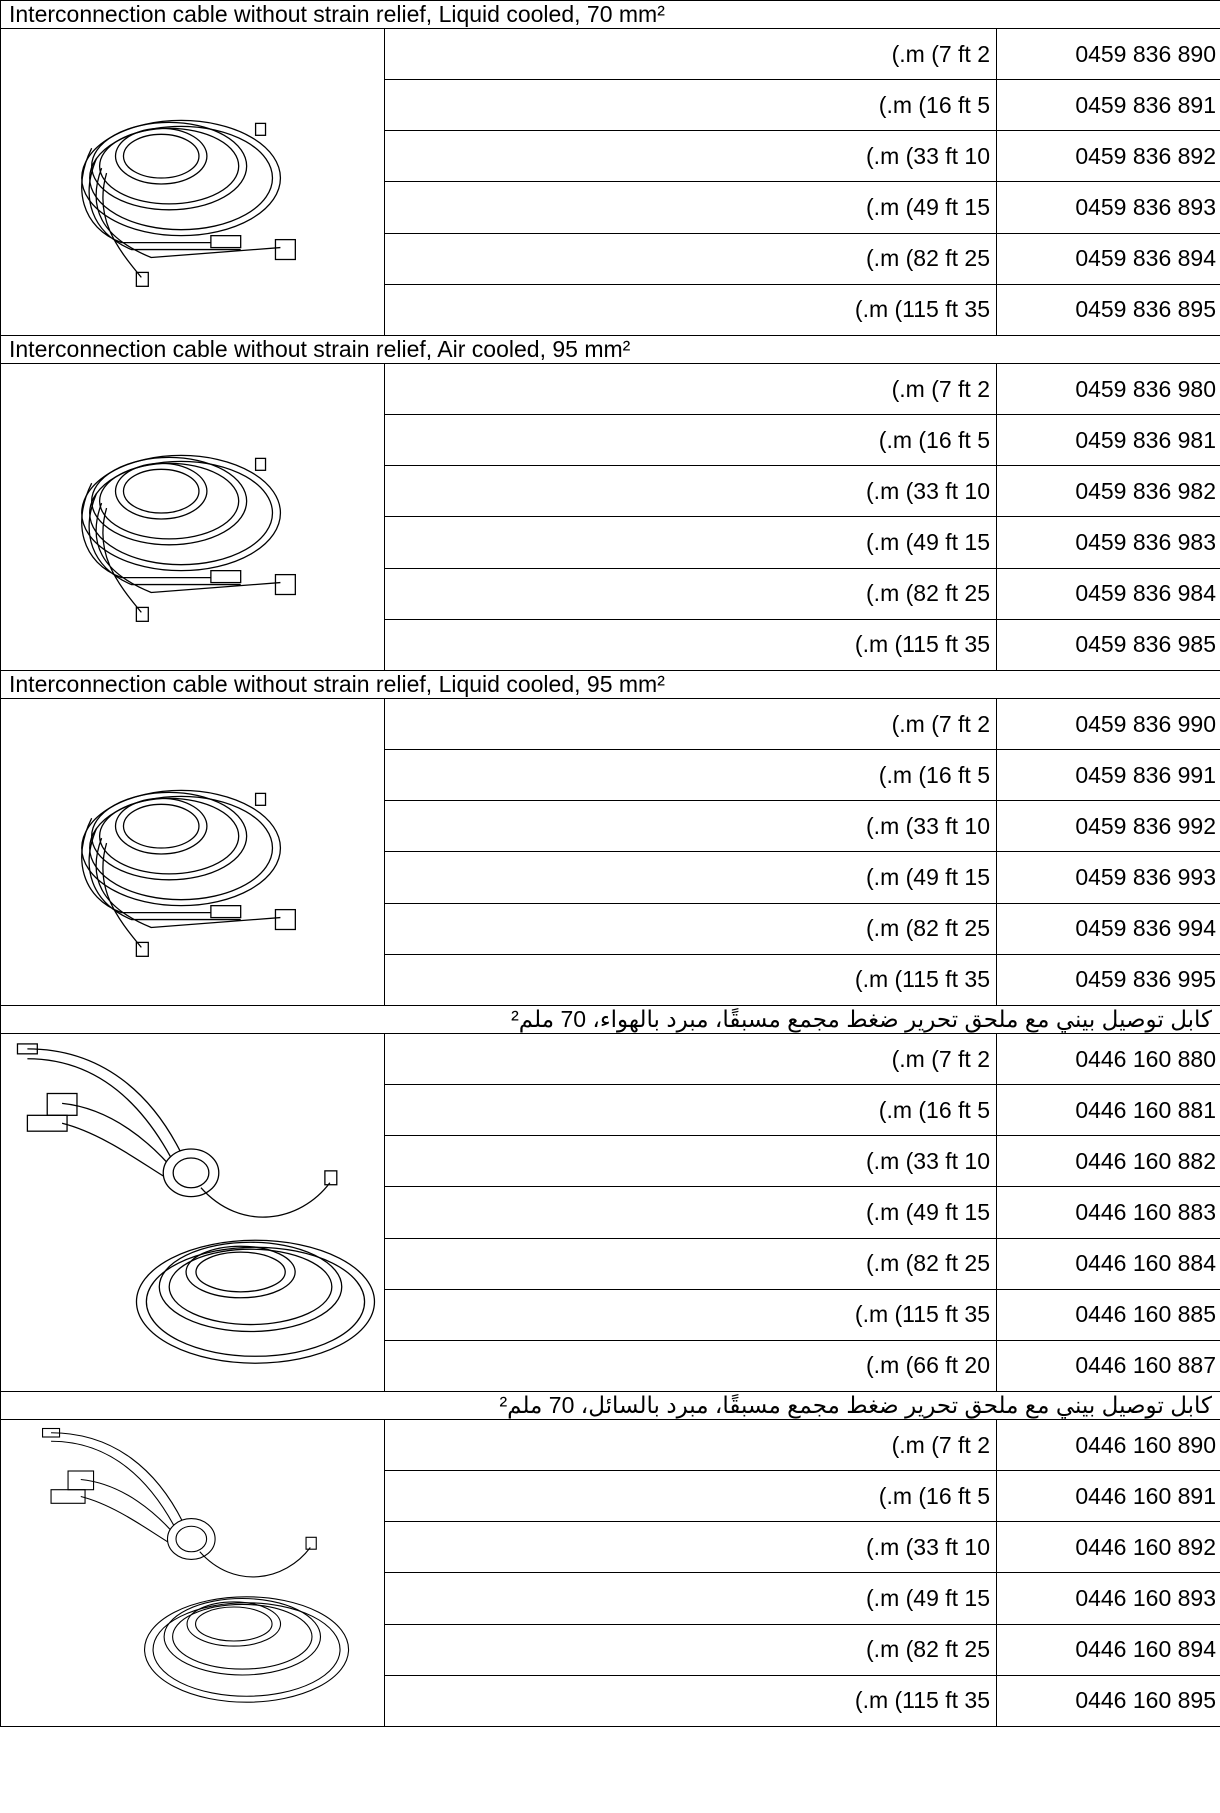 This screenshot has width=1220, height=1813. What do you see at coordinates (1107, 54) in the screenshot?
I see `part-number: 0459 836 890` at bounding box center [1107, 54].